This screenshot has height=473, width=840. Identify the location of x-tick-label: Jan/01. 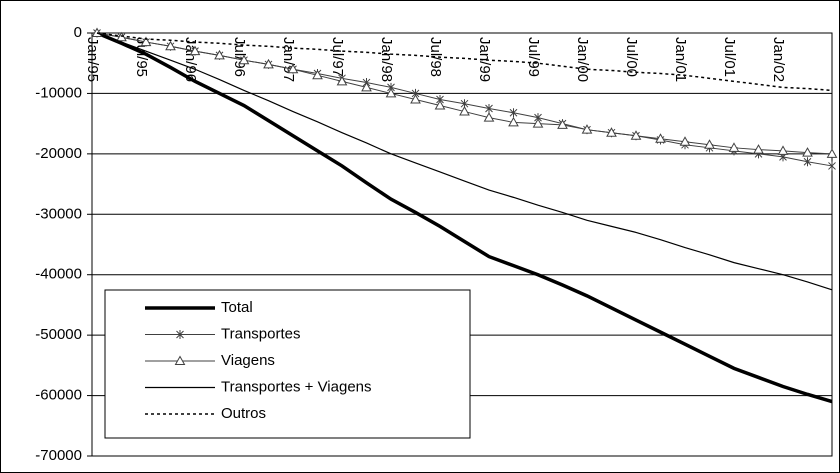
(680, 59).